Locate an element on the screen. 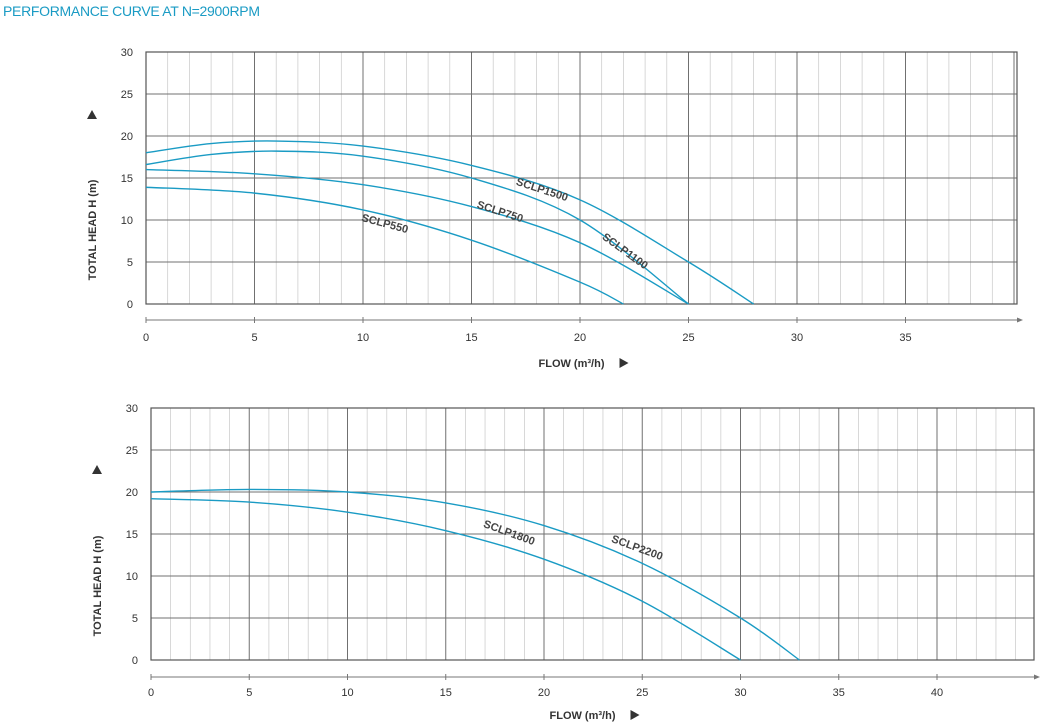 Image resolution: width=1052 pixels, height=726 pixels. series-line-sclp750 is located at coordinates (417, 236).